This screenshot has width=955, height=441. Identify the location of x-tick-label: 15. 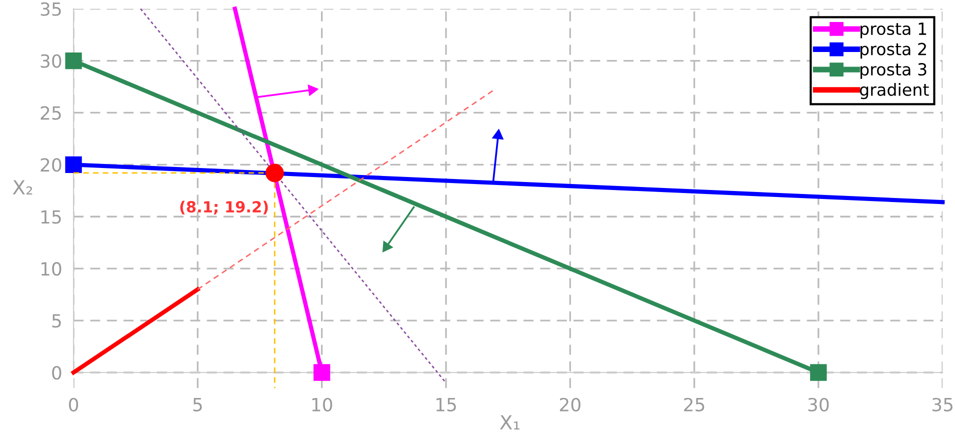
(446, 405).